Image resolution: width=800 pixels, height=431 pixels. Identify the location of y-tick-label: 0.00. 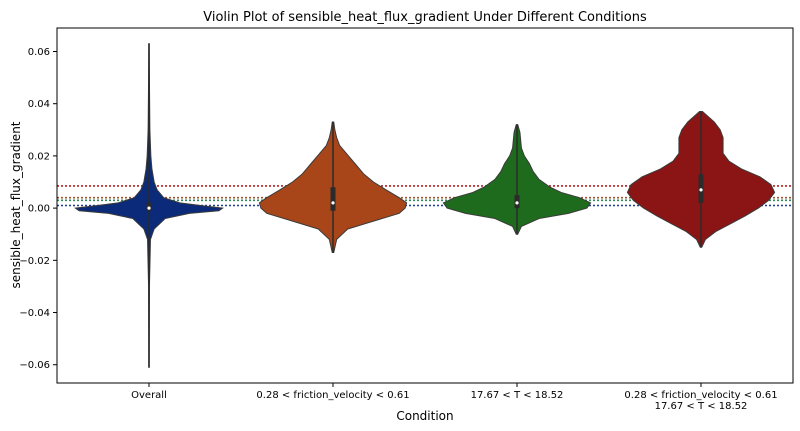
(39, 209).